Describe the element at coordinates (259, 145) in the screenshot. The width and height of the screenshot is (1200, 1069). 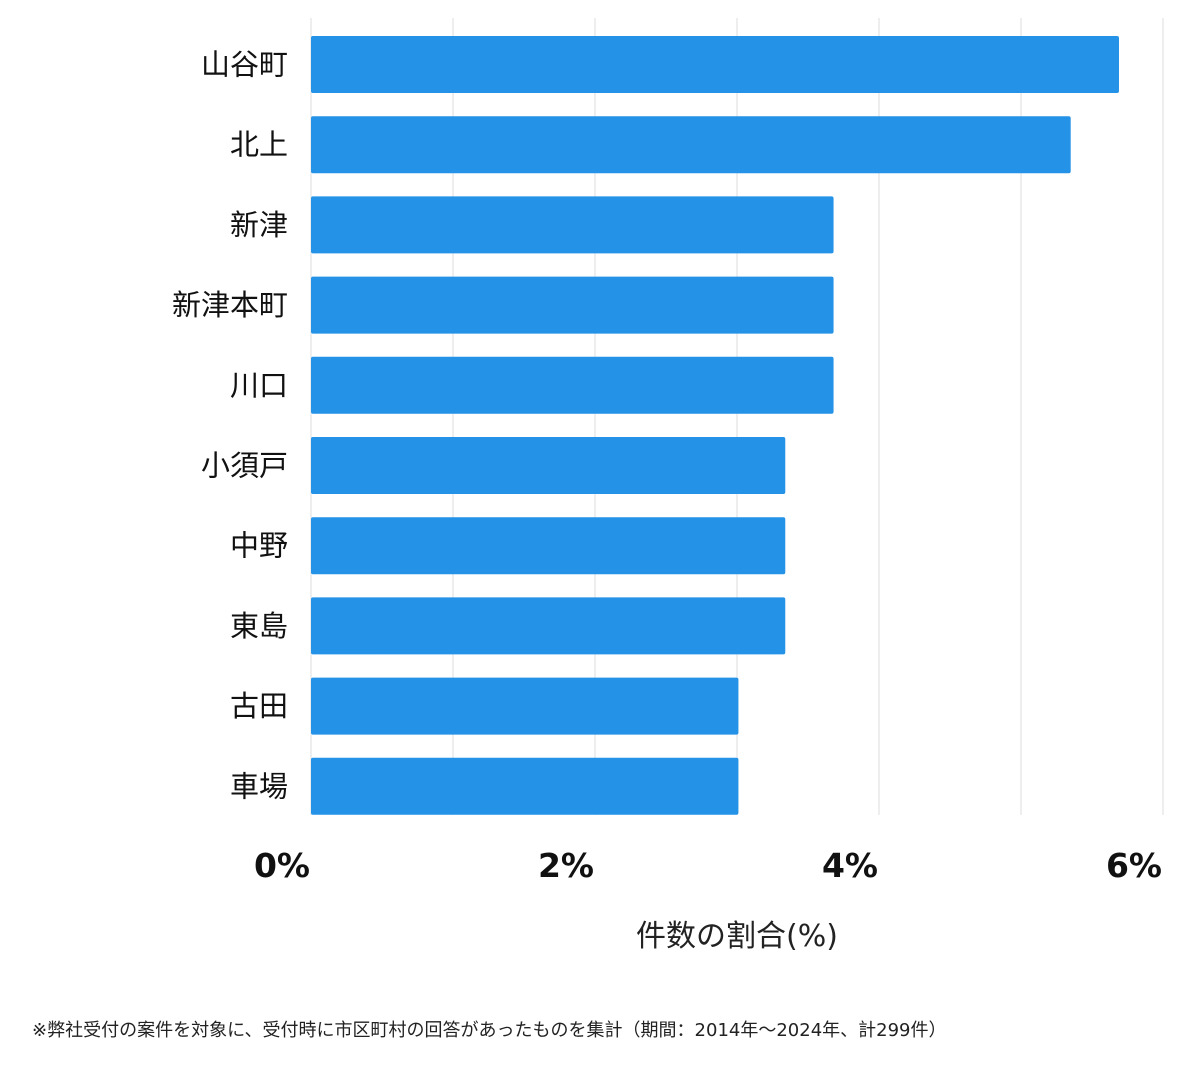
I see `category-label: 北上` at that location.